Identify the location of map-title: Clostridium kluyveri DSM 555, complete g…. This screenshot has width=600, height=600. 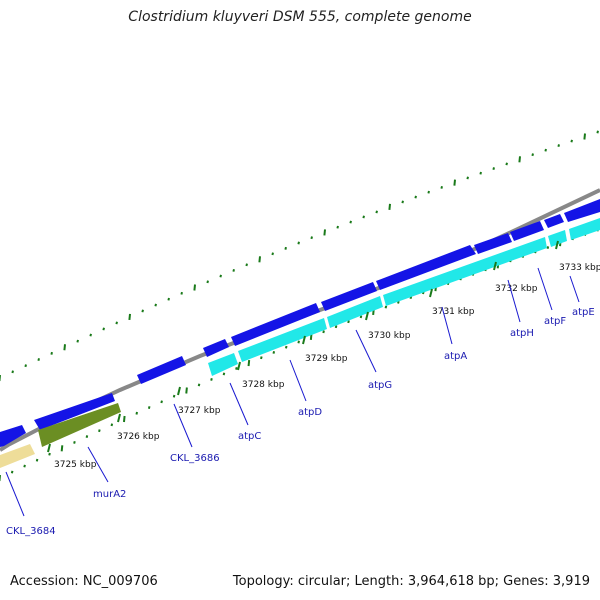
(300, 17).